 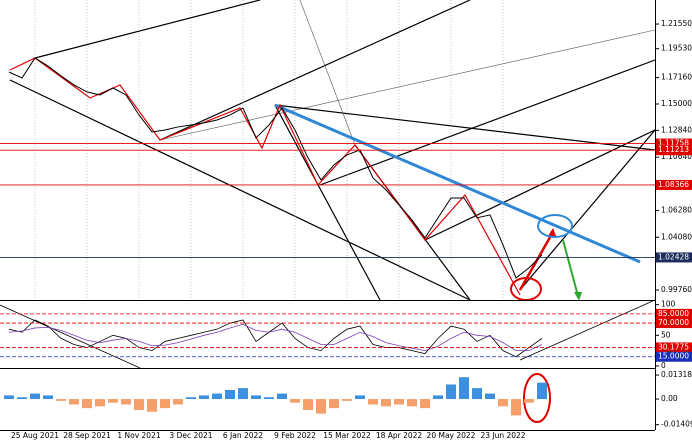 What do you see at coordinates (673, 149) in the screenshot?
I see `level-label: 1.11213` at bounding box center [673, 149].